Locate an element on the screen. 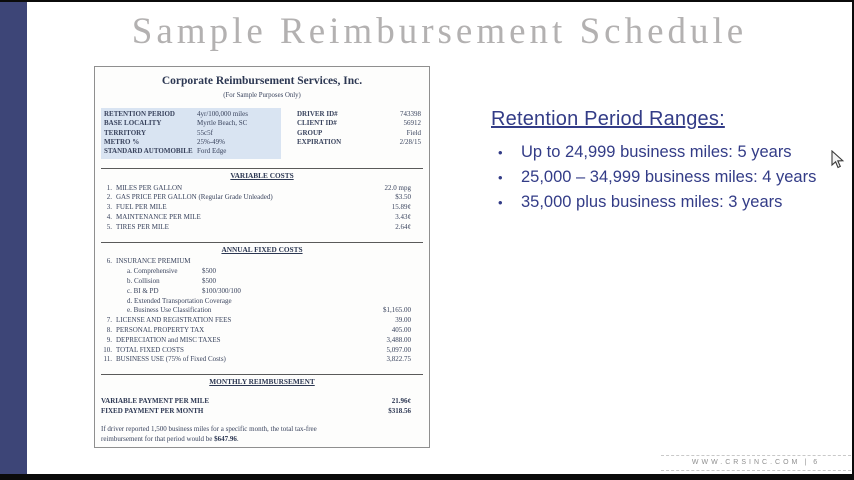  cost-row-number: 3. is located at coordinates (109, 207).